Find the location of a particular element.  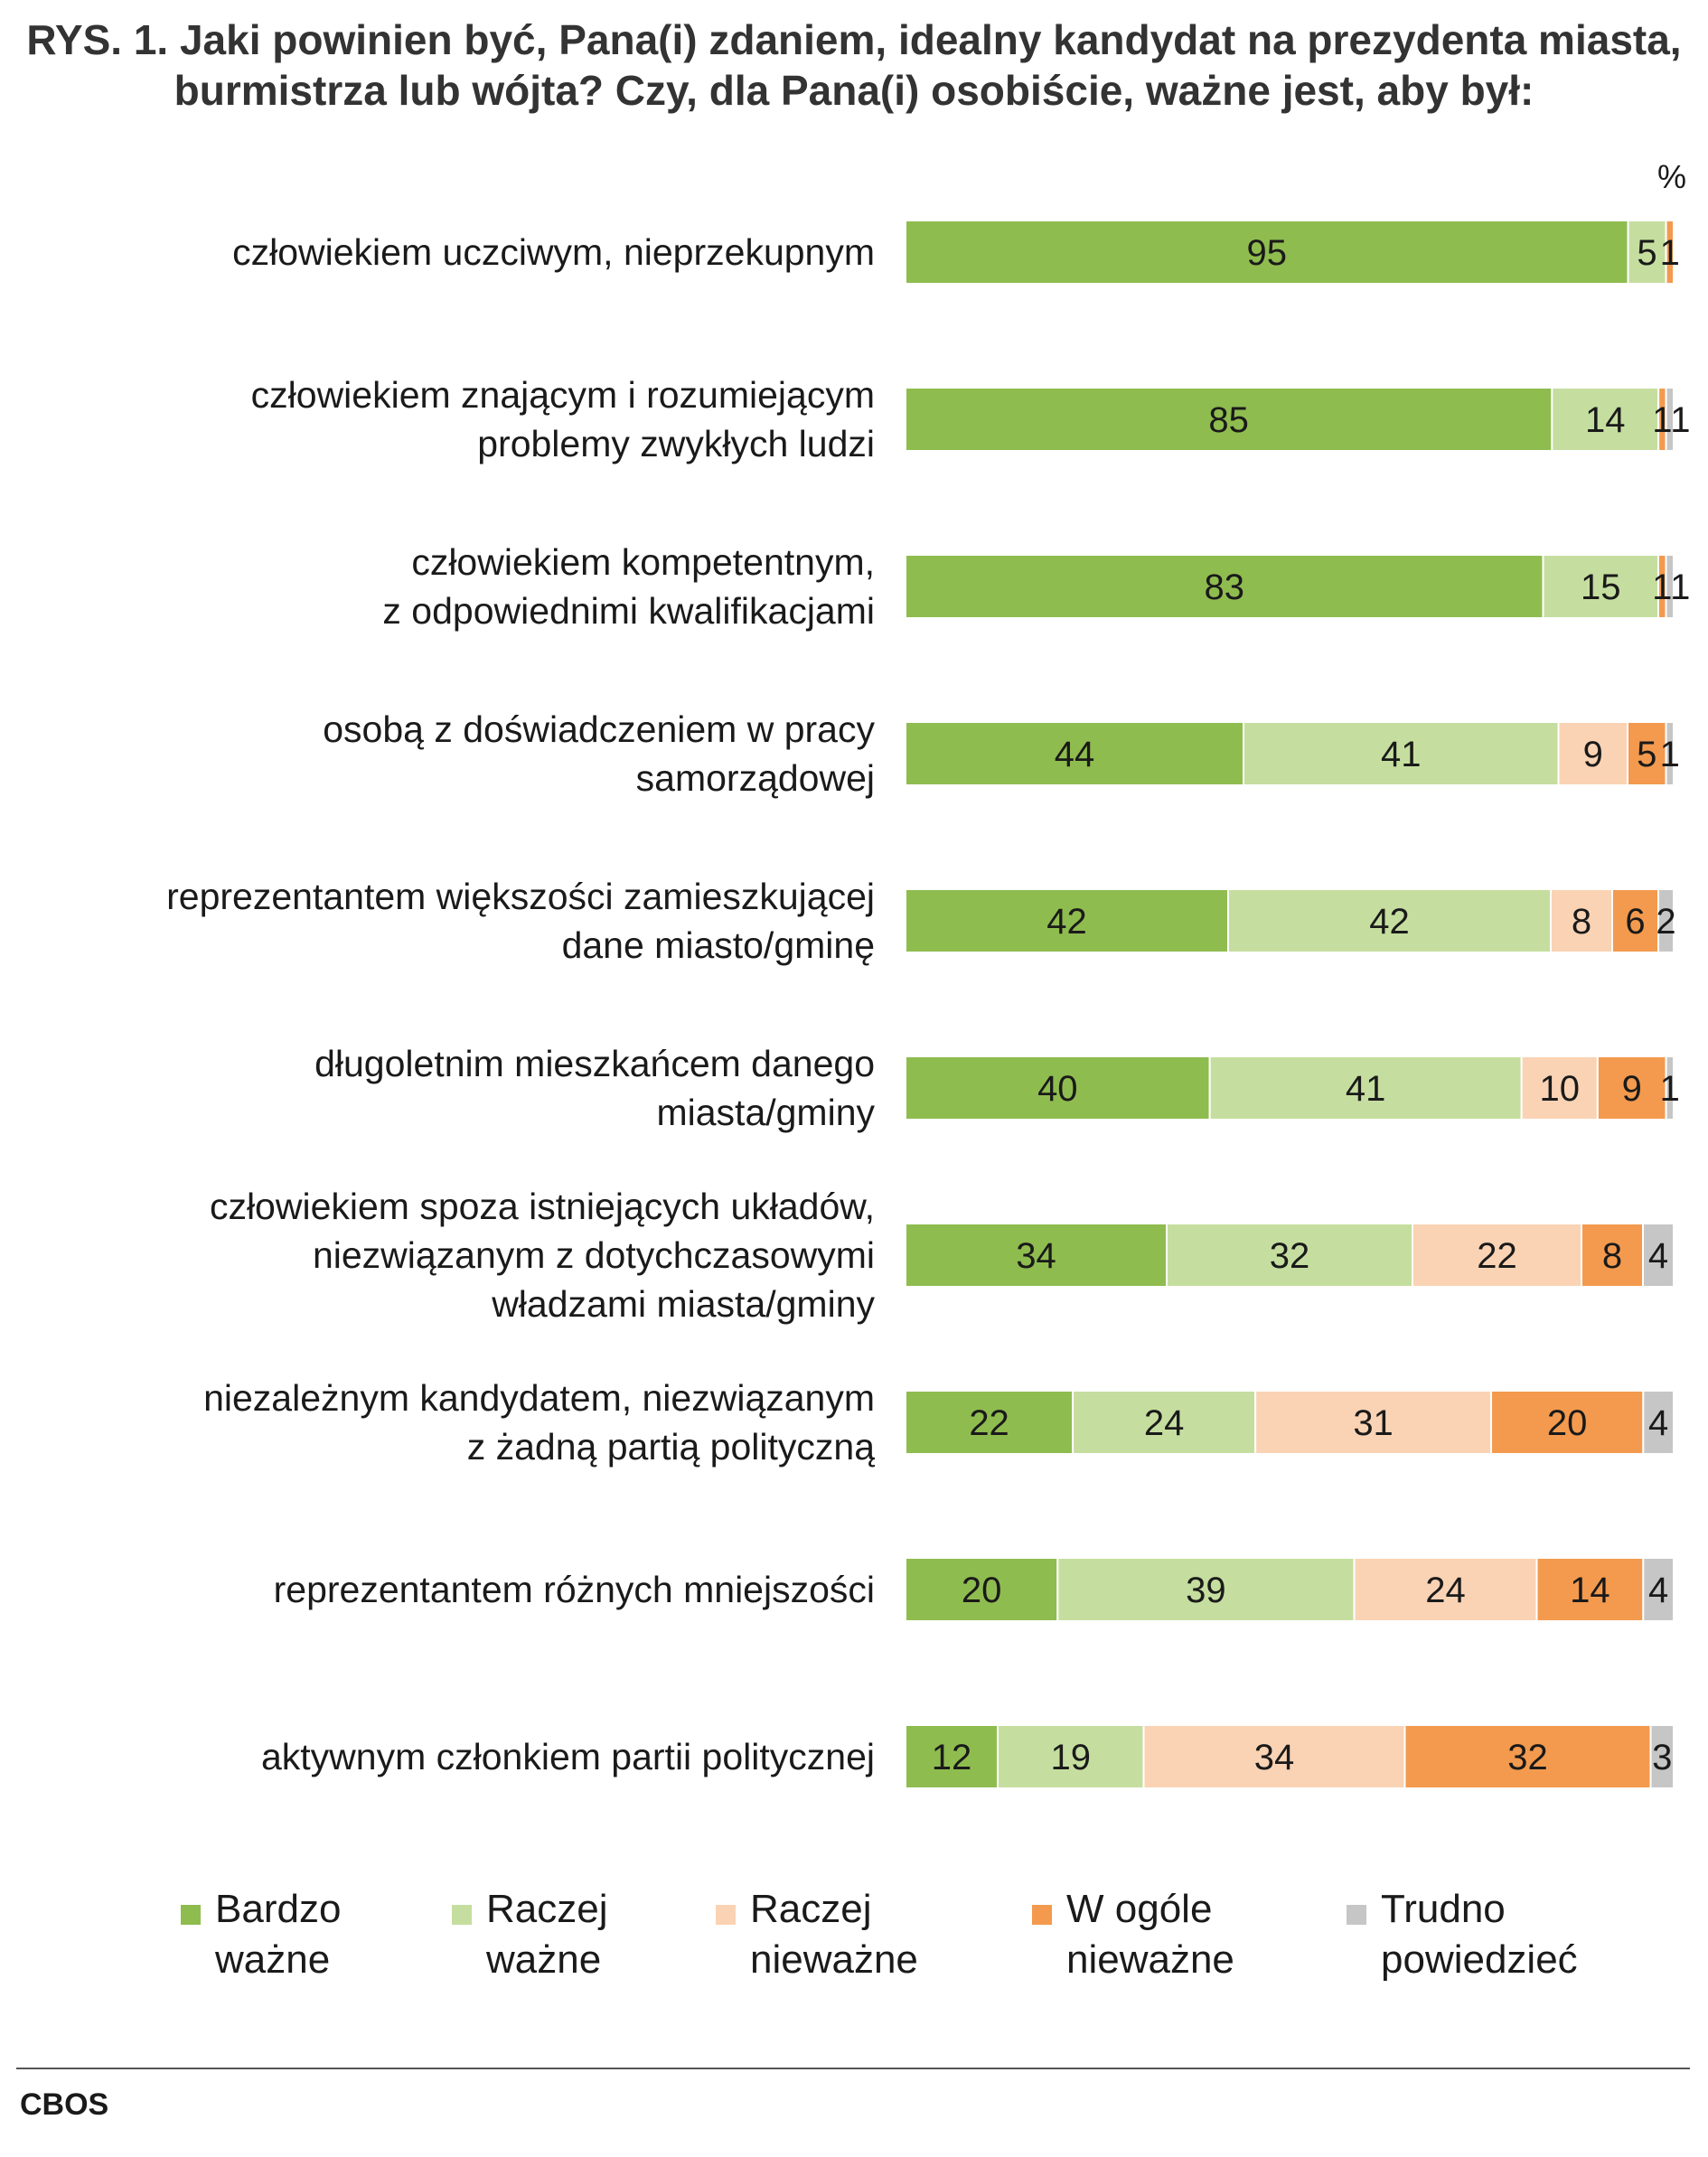

bar-row: człowiekiem uczciwym, nieprzekupnym 95 5 1 is located at coordinates (956, 253).